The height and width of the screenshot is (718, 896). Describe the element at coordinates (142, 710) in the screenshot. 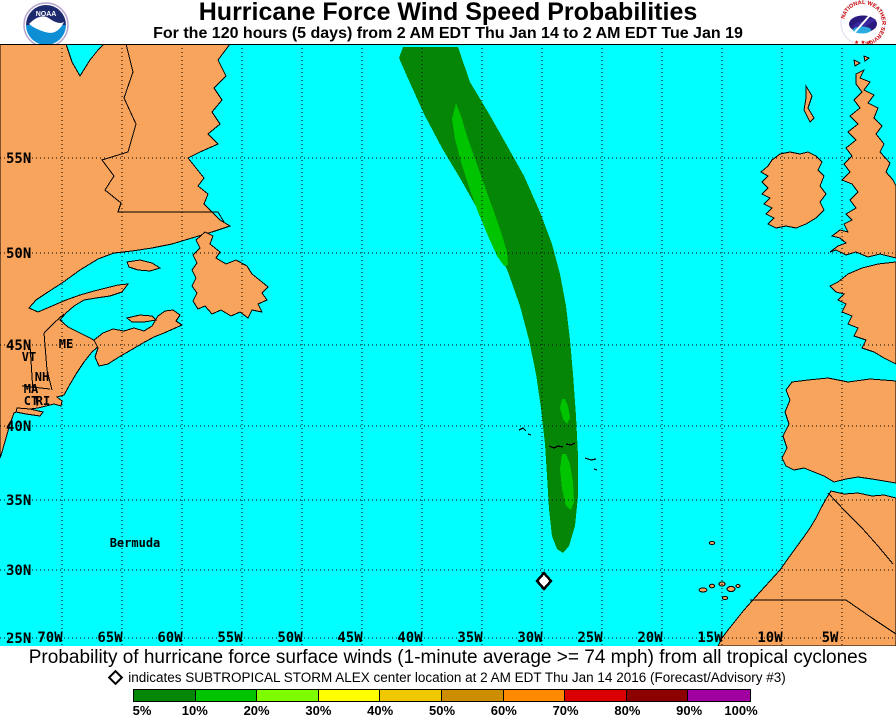

I see `legend-tick-5%: 5%` at that location.